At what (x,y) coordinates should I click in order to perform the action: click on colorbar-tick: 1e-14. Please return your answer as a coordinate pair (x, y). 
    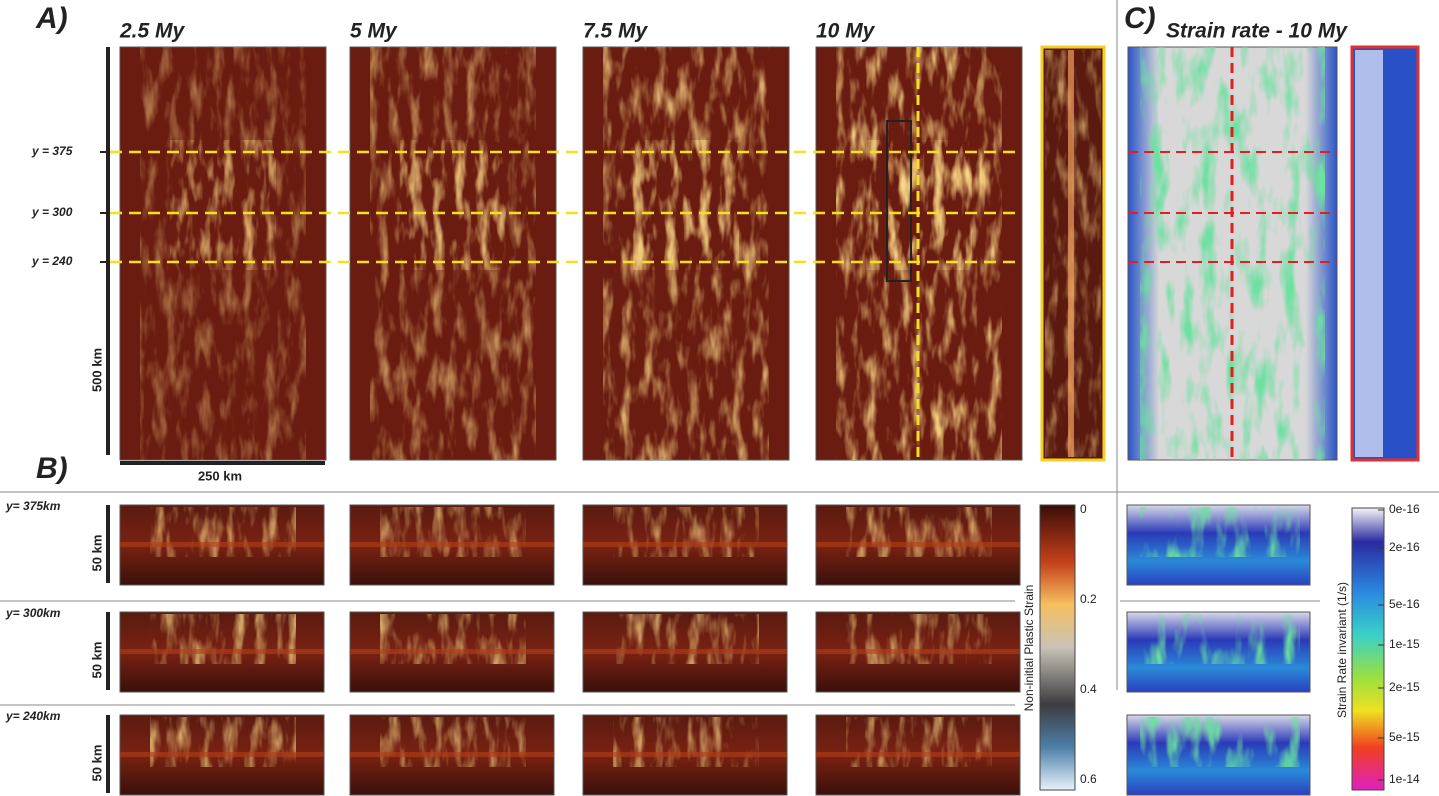
    Looking at the image, I should click on (1404, 779).